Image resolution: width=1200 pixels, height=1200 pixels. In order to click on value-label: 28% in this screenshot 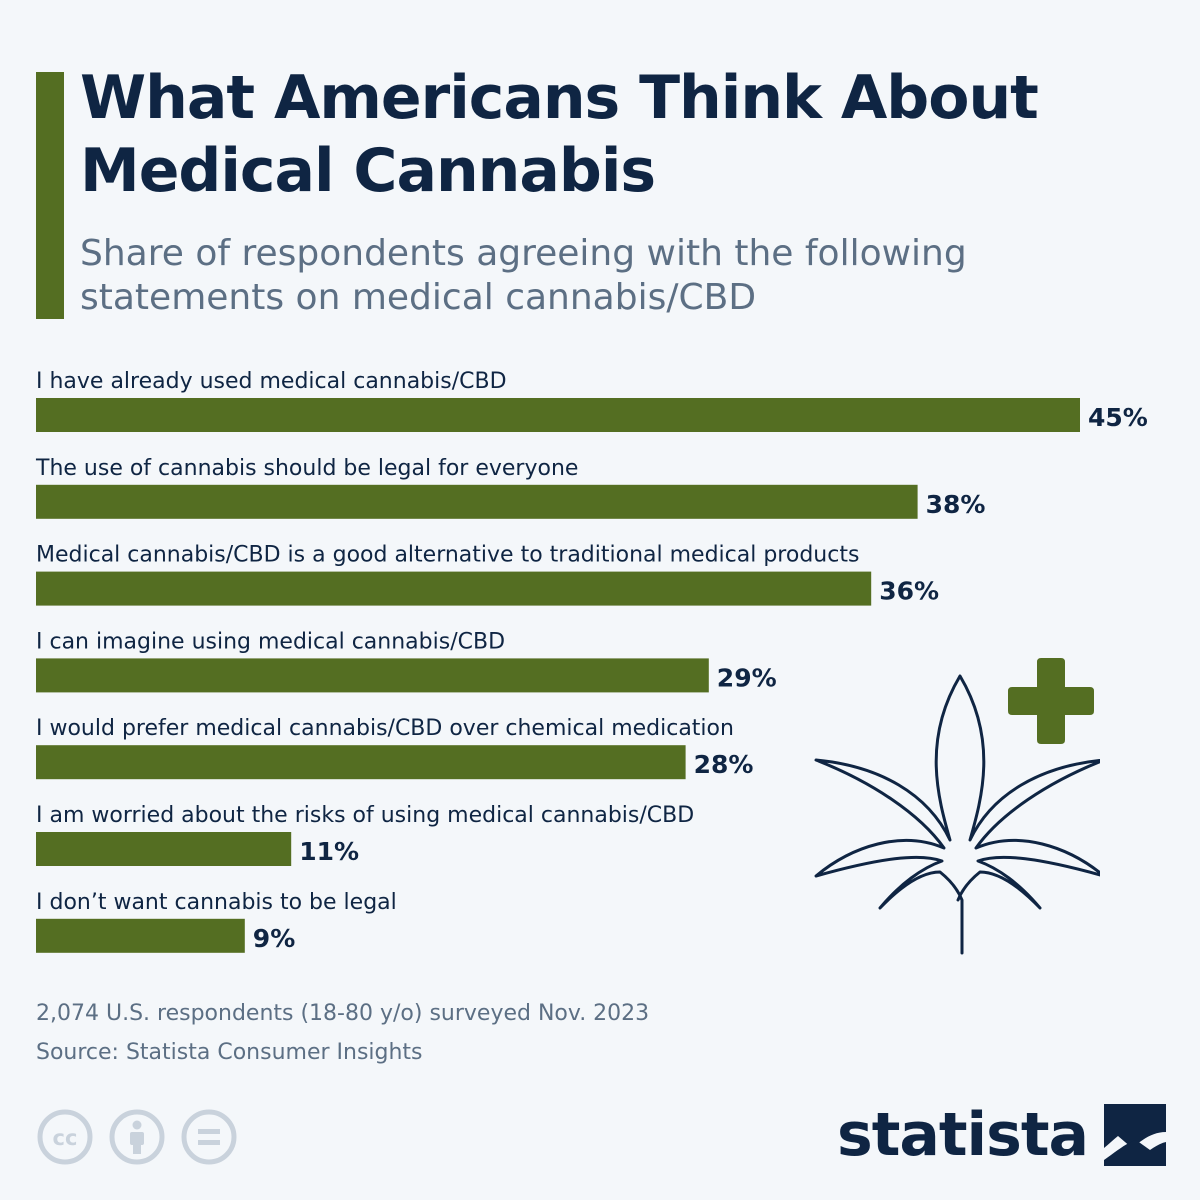, I will do `click(724, 764)`.